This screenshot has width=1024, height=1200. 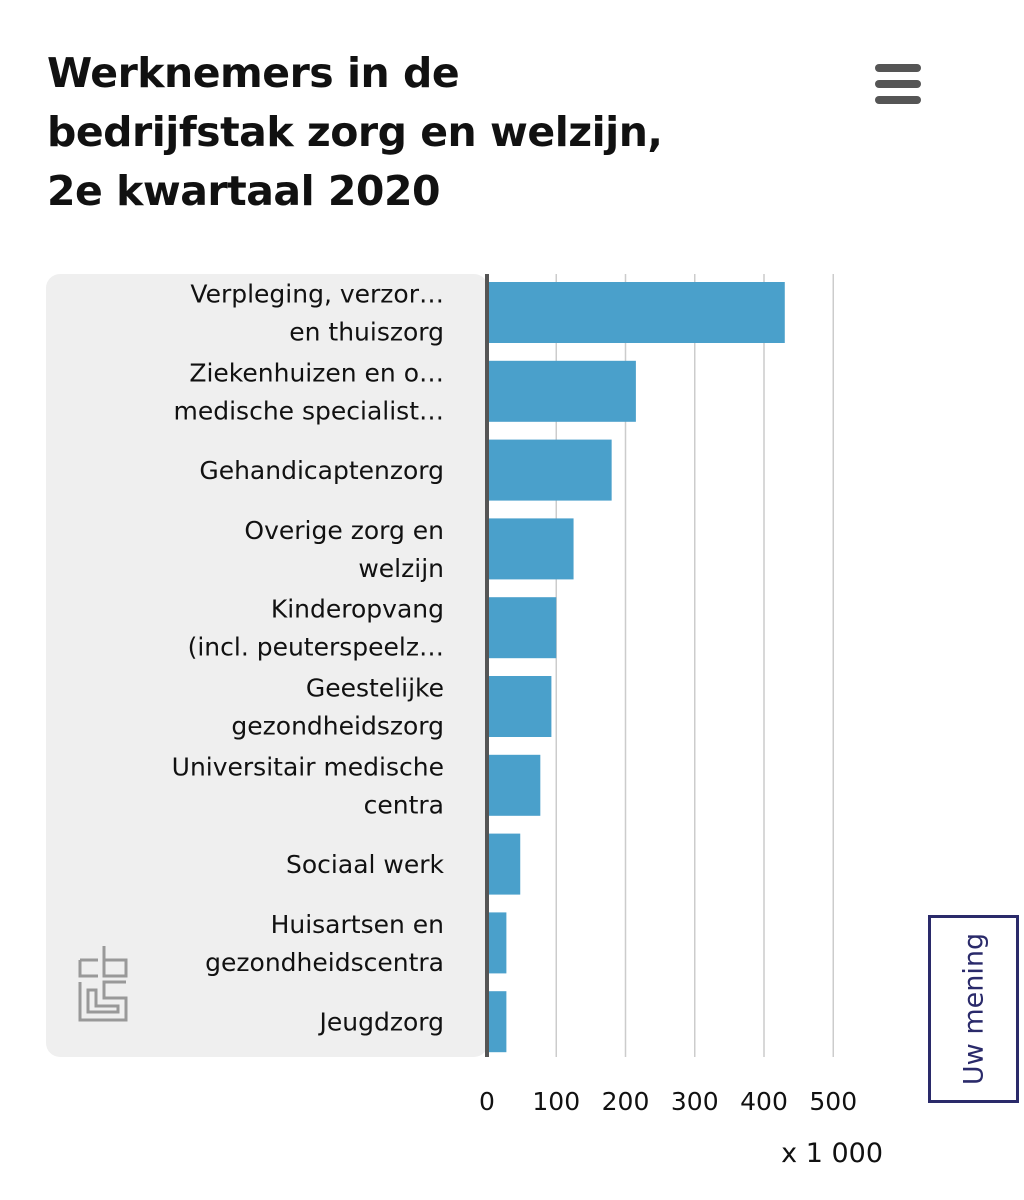 I want to click on category-label-line: Gehandicaptenzorg, so click(x=321, y=470).